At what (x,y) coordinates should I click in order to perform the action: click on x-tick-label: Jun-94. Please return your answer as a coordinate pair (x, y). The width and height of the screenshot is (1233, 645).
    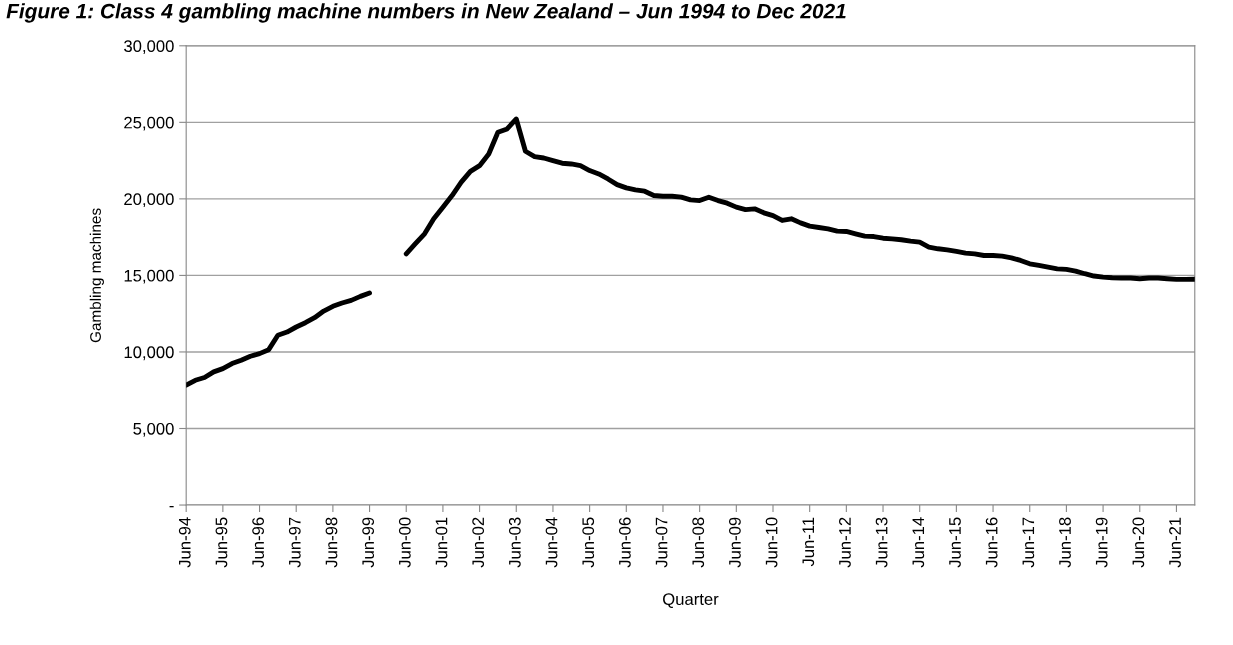
    Looking at the image, I should click on (184, 542).